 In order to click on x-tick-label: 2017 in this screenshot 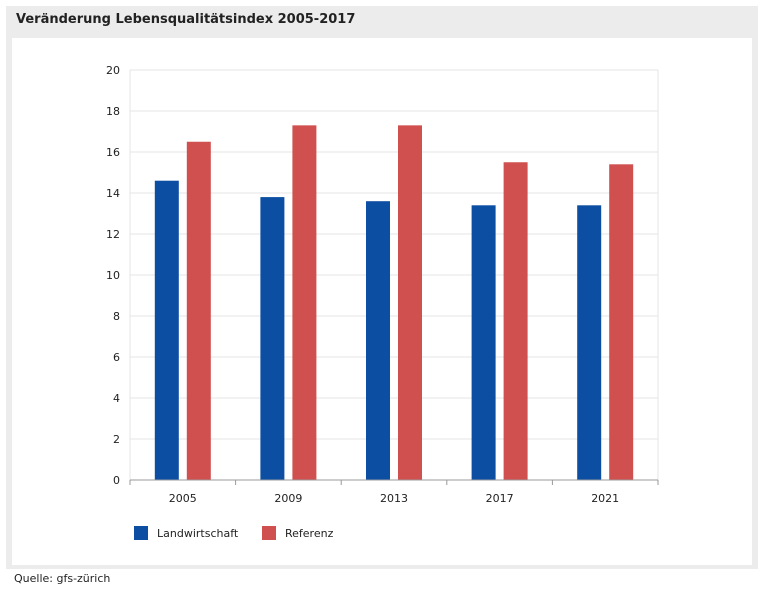, I will do `click(500, 498)`.